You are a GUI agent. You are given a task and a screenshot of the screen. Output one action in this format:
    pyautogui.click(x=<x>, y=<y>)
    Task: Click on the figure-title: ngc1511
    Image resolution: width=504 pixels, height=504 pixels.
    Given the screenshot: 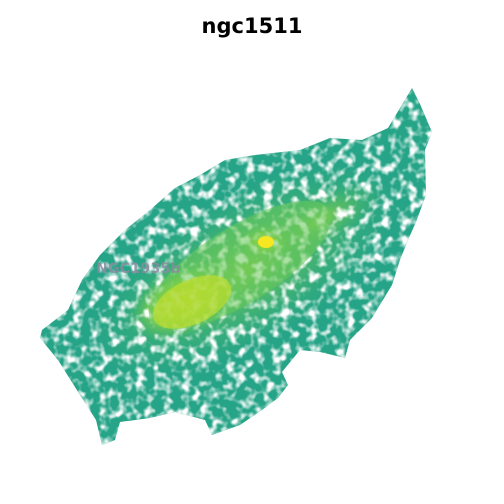 What is the action you would take?
    pyautogui.click(x=252, y=26)
    